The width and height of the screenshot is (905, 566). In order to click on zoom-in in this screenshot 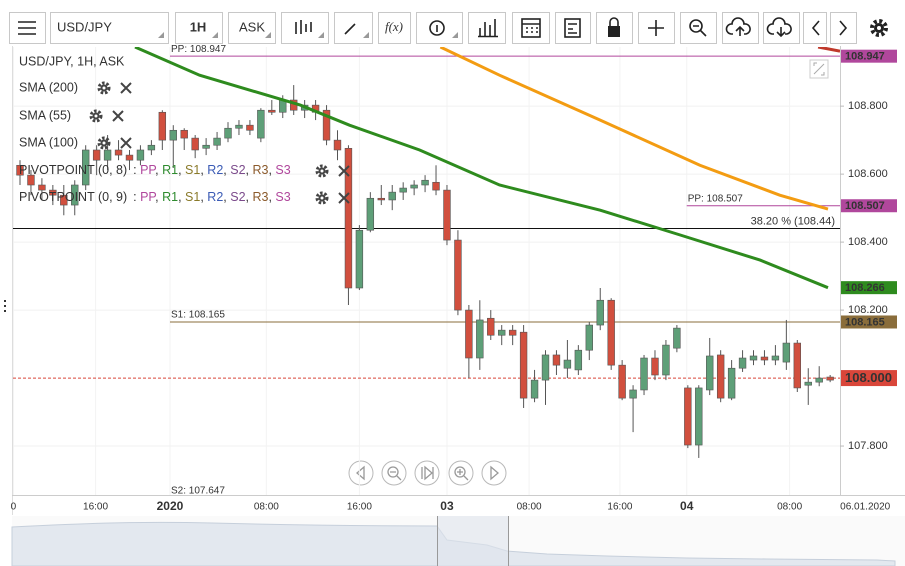, I will do `click(461, 473)`.